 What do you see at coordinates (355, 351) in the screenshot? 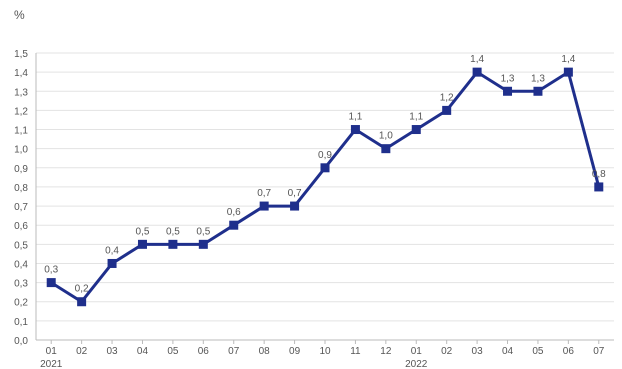
I see `x-tick-label: 11` at bounding box center [355, 351].